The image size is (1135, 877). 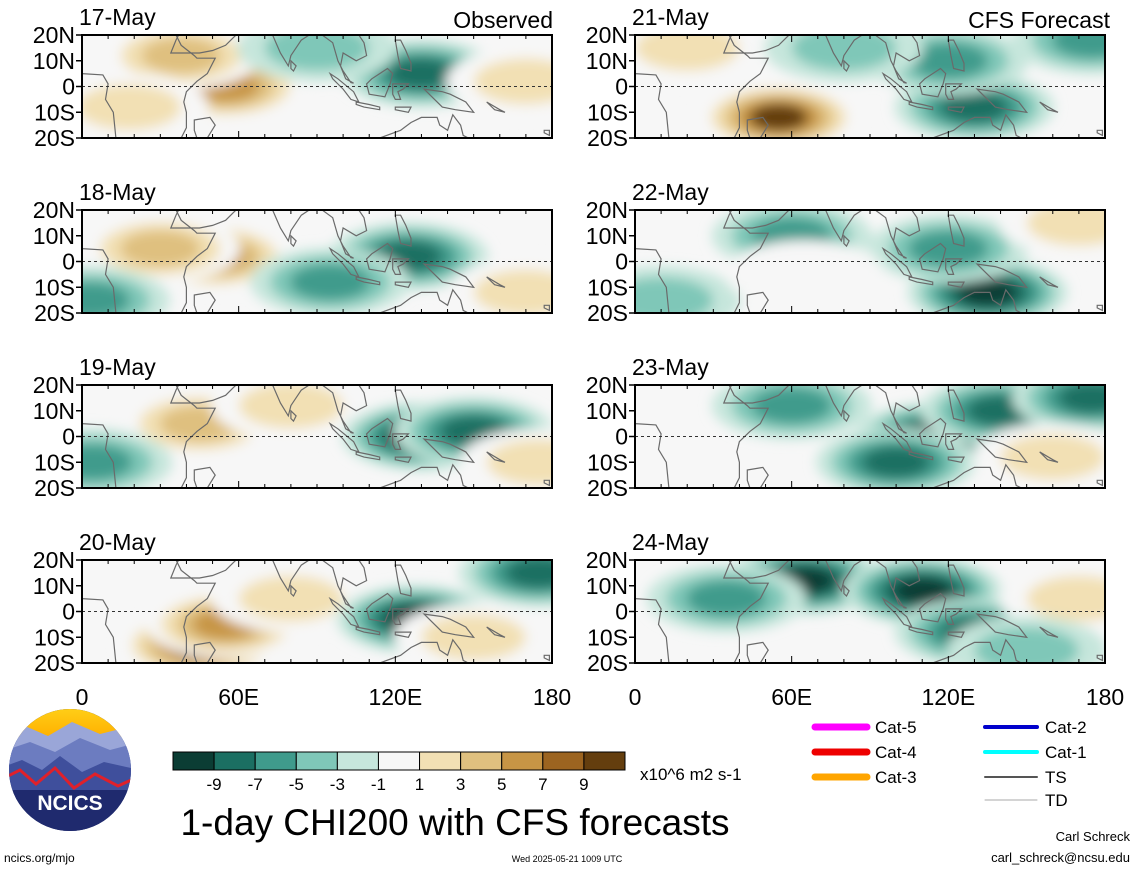 What do you see at coordinates (583, 784) in the screenshot?
I see `colorbar-tick-label: 9` at bounding box center [583, 784].